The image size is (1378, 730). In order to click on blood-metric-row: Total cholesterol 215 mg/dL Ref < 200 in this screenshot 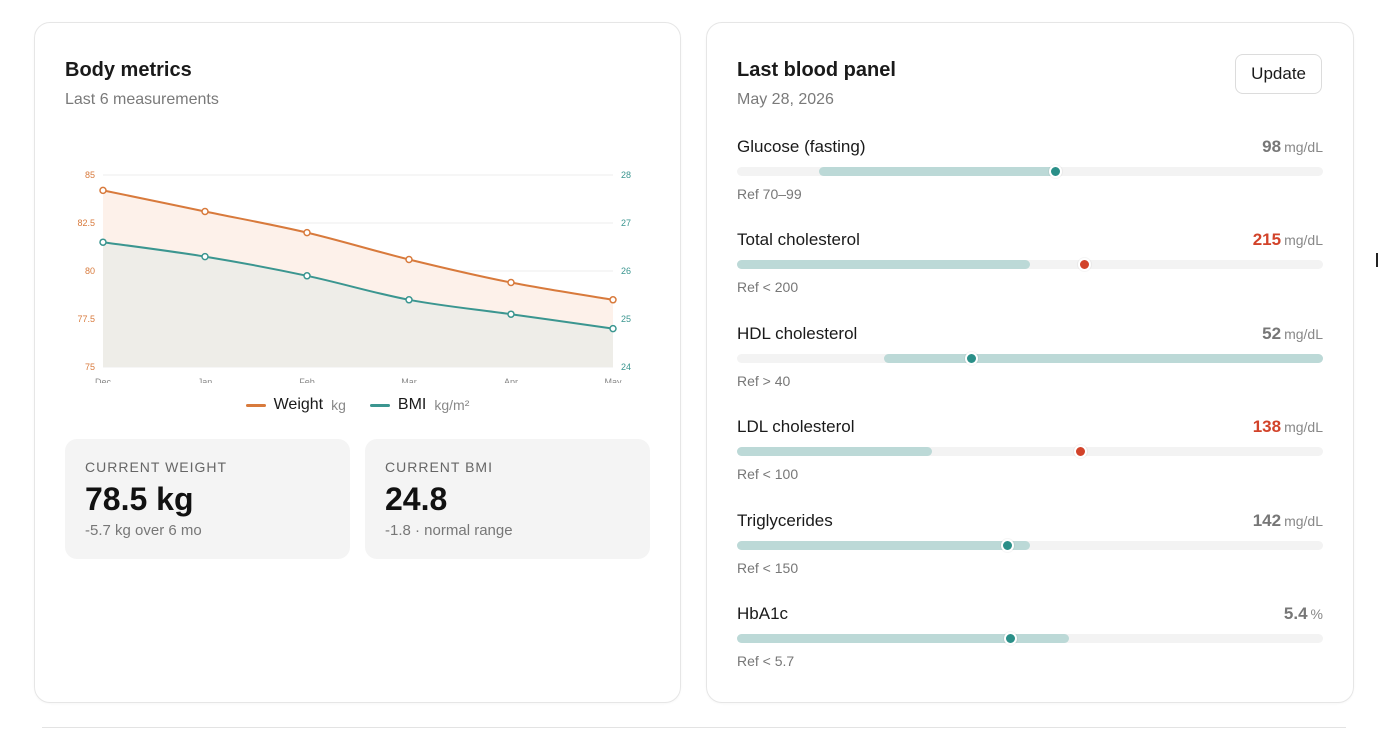, I will do `click(1030, 270)`.